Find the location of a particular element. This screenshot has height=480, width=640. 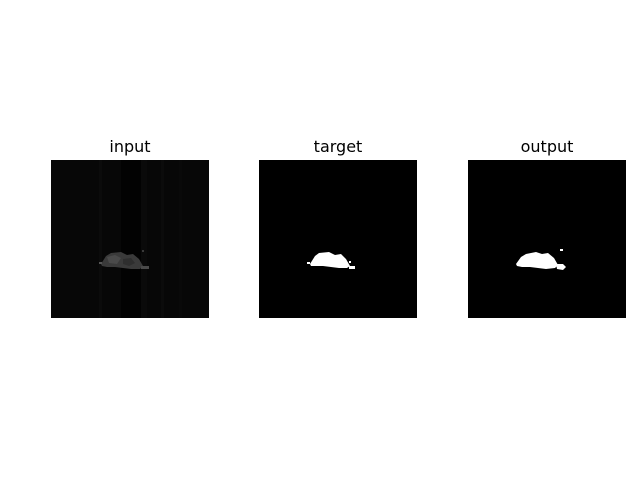

input-panel: input is located at coordinates (130, 228).